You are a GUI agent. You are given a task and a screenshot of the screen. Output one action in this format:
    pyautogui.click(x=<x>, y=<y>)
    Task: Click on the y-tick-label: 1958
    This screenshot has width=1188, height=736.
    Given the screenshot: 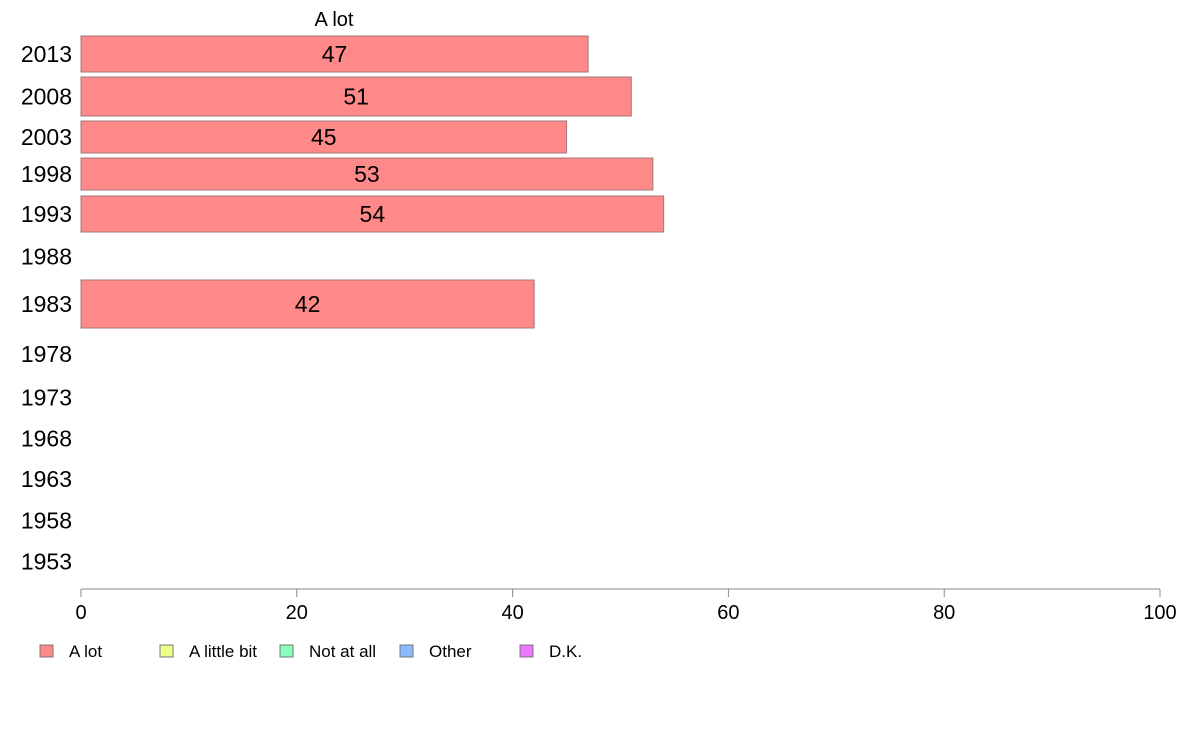 What is the action you would take?
    pyautogui.click(x=46, y=521)
    